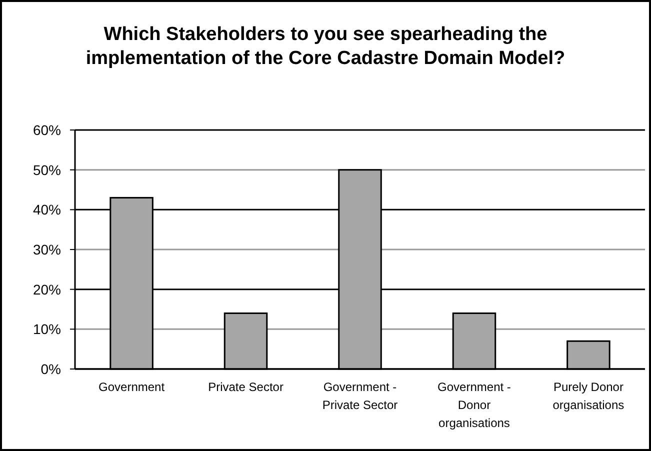 Image resolution: width=651 pixels, height=451 pixels. Describe the element at coordinates (46, 289) in the screenshot. I see `y-tick-label: 20%` at that location.